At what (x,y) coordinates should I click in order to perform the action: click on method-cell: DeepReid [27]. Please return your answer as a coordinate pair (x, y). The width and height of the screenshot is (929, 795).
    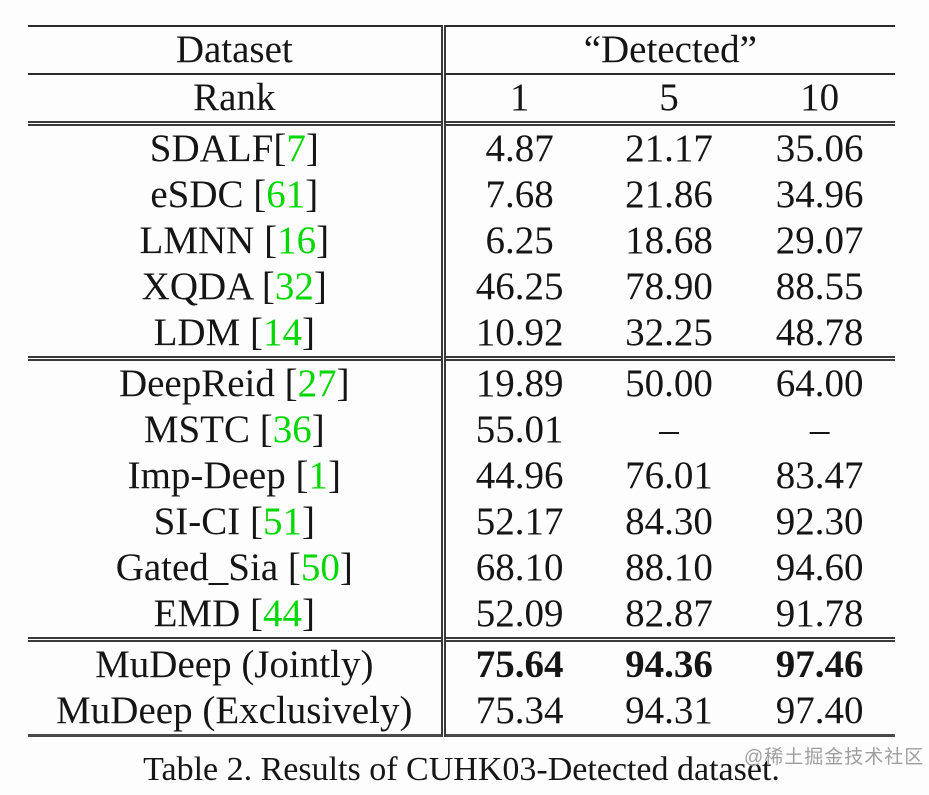
    Looking at the image, I should click on (234, 383).